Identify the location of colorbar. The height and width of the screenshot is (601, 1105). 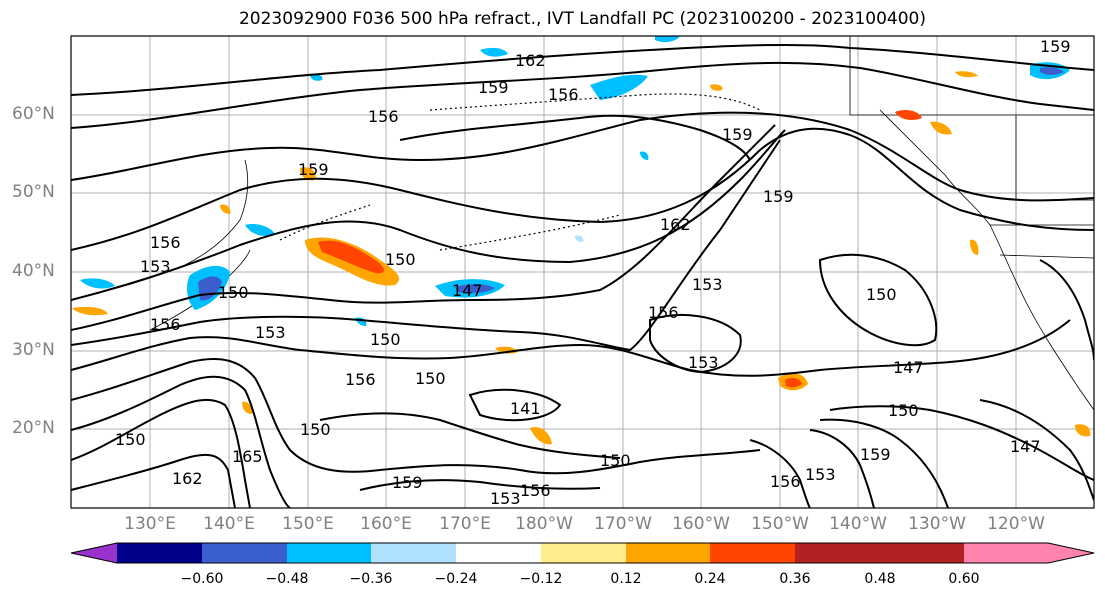
(582, 553).